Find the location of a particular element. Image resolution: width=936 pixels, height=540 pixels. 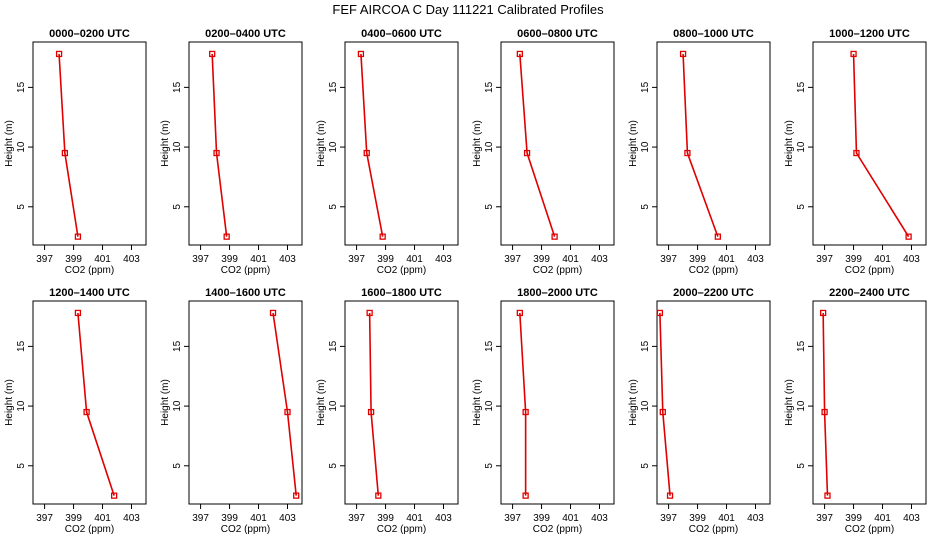

panel-title: 1400–1600 UTC is located at coordinates (245, 293).